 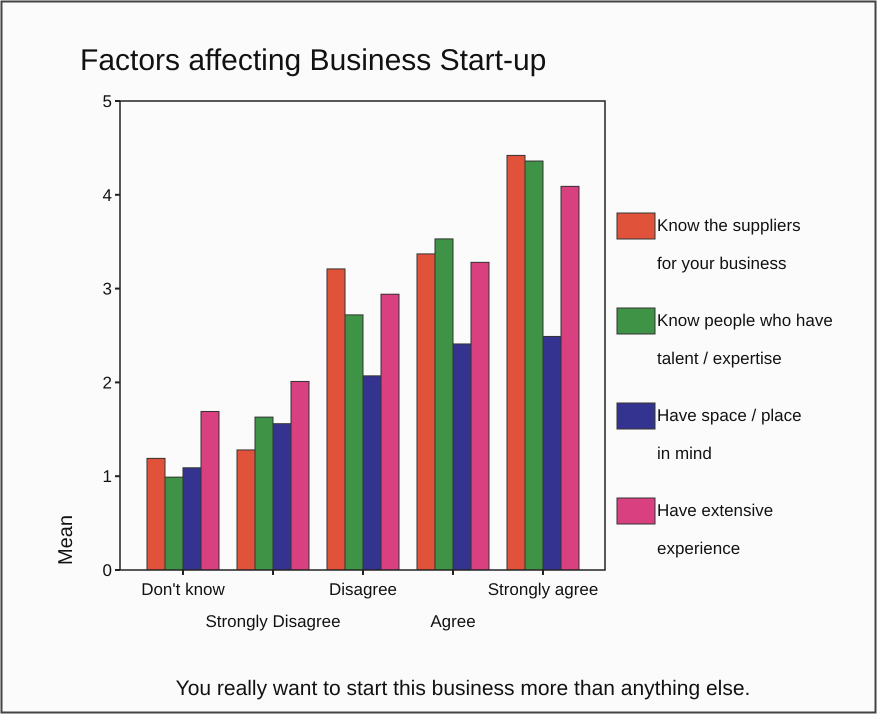 What do you see at coordinates (183, 589) in the screenshot?
I see `x-tick-label: Don't know` at bounding box center [183, 589].